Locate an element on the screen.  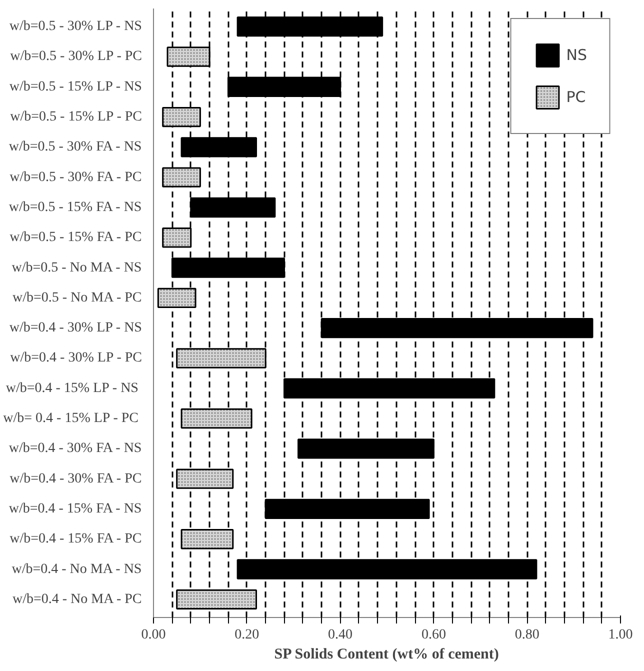
y-tick-label: w/b=0.5 - 15% FA - NS is located at coordinates (75, 207).